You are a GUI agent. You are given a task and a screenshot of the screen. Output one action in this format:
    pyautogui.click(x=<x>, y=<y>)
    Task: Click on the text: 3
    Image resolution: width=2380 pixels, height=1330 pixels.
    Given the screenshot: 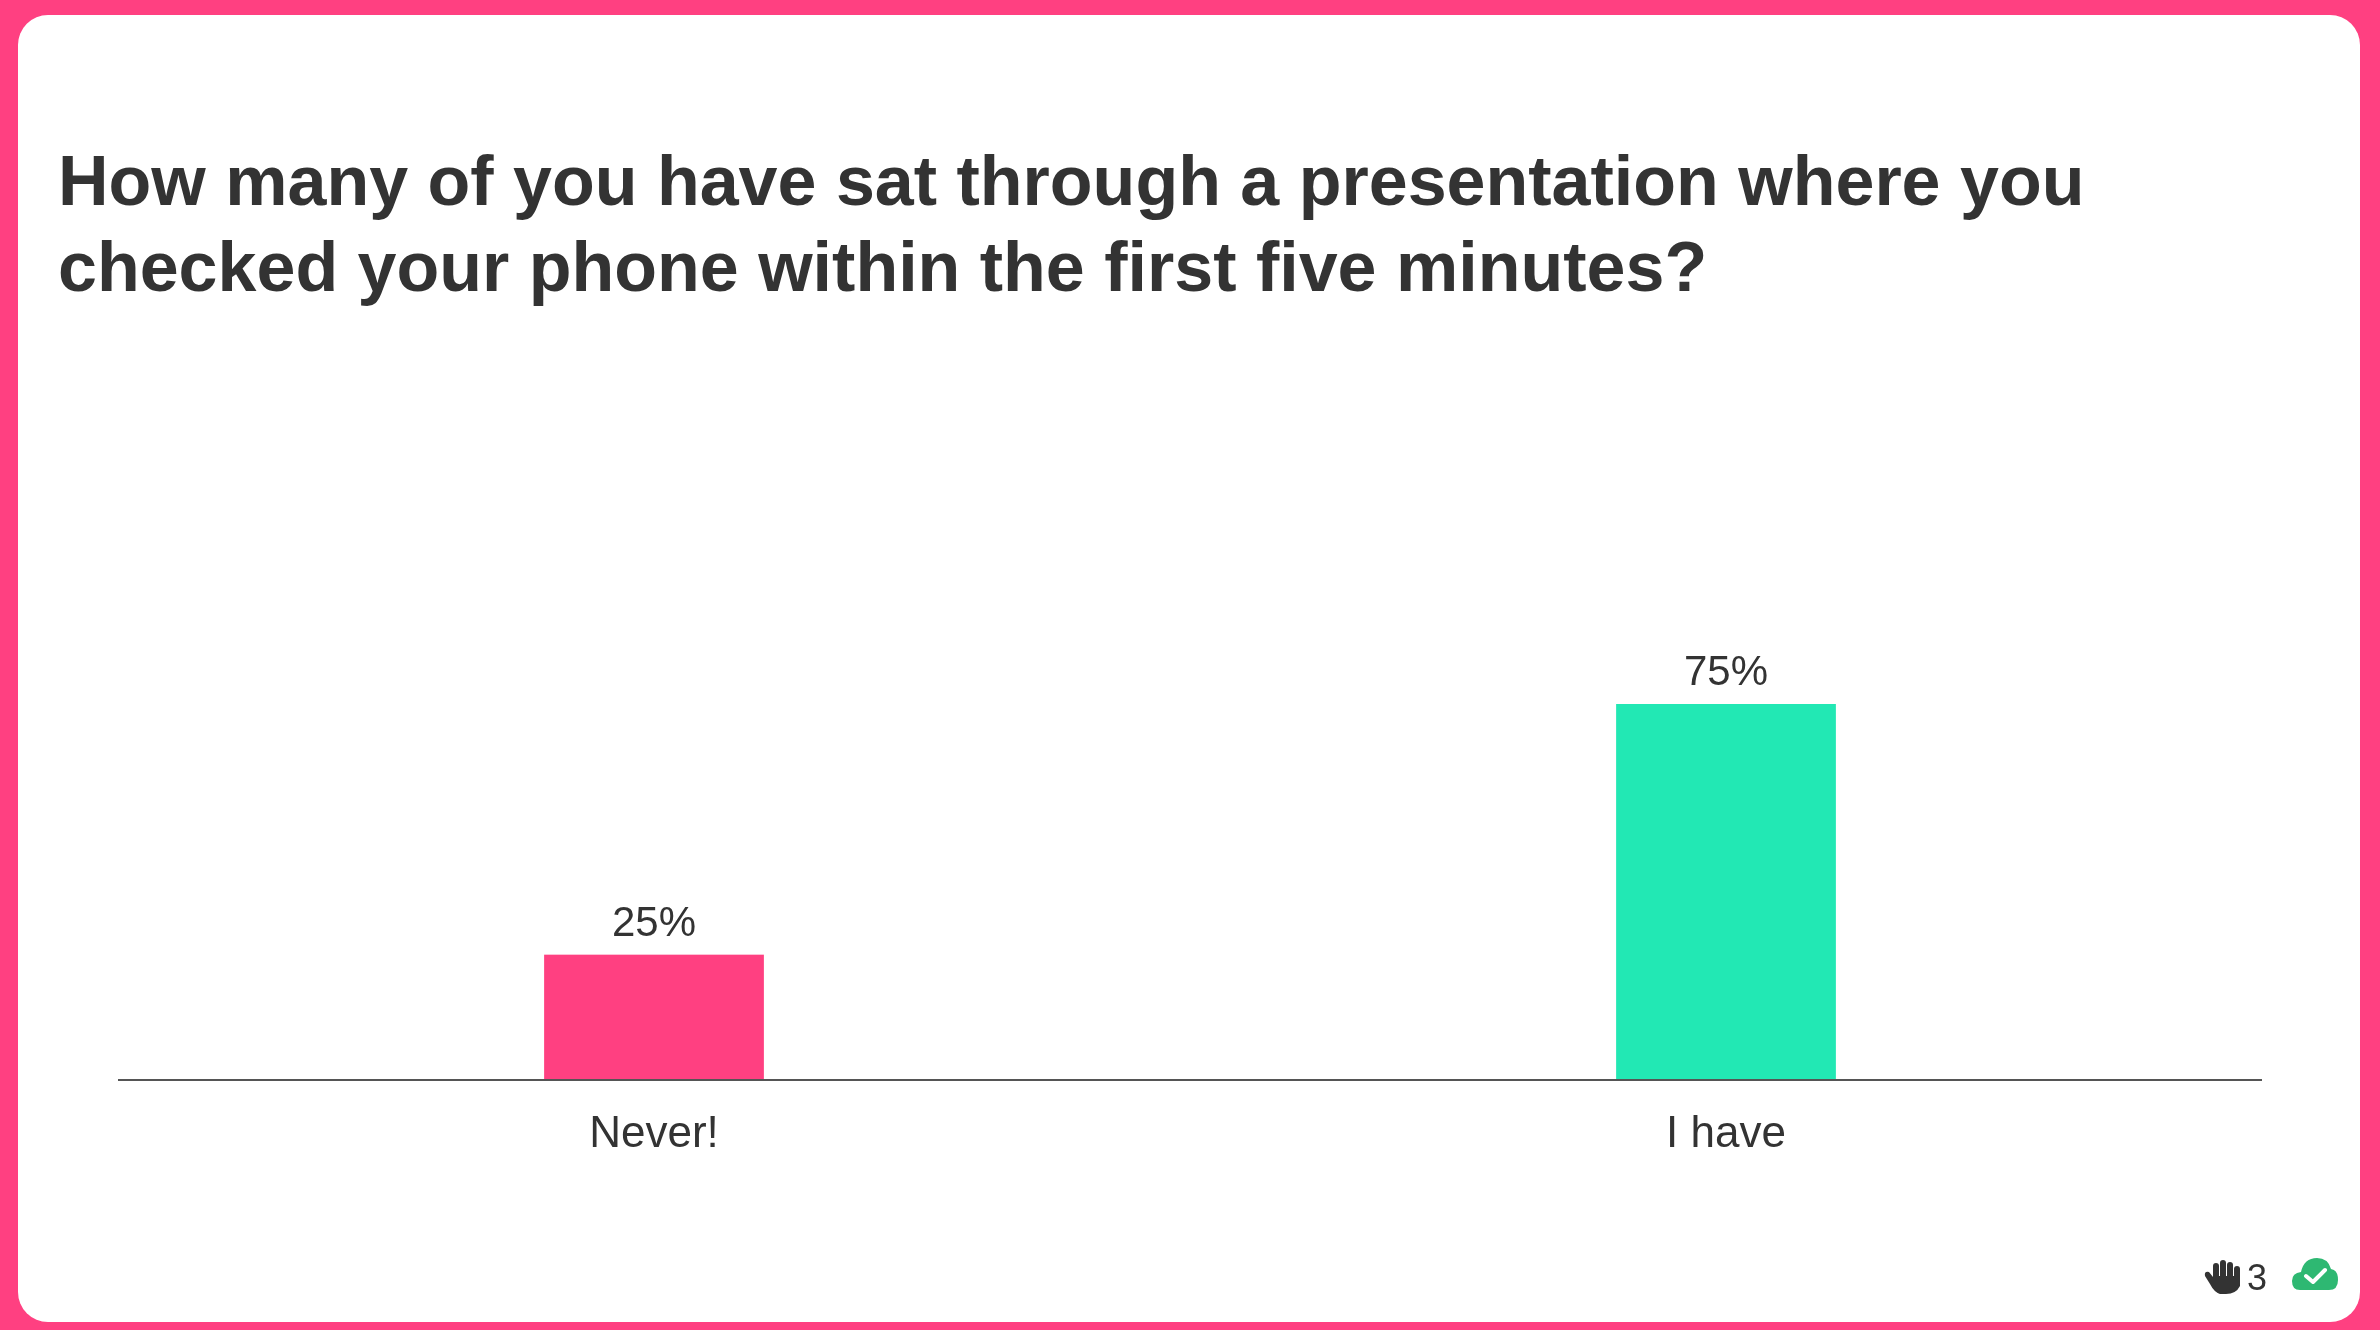 What is the action you would take?
    pyautogui.click(x=2257, y=1277)
    